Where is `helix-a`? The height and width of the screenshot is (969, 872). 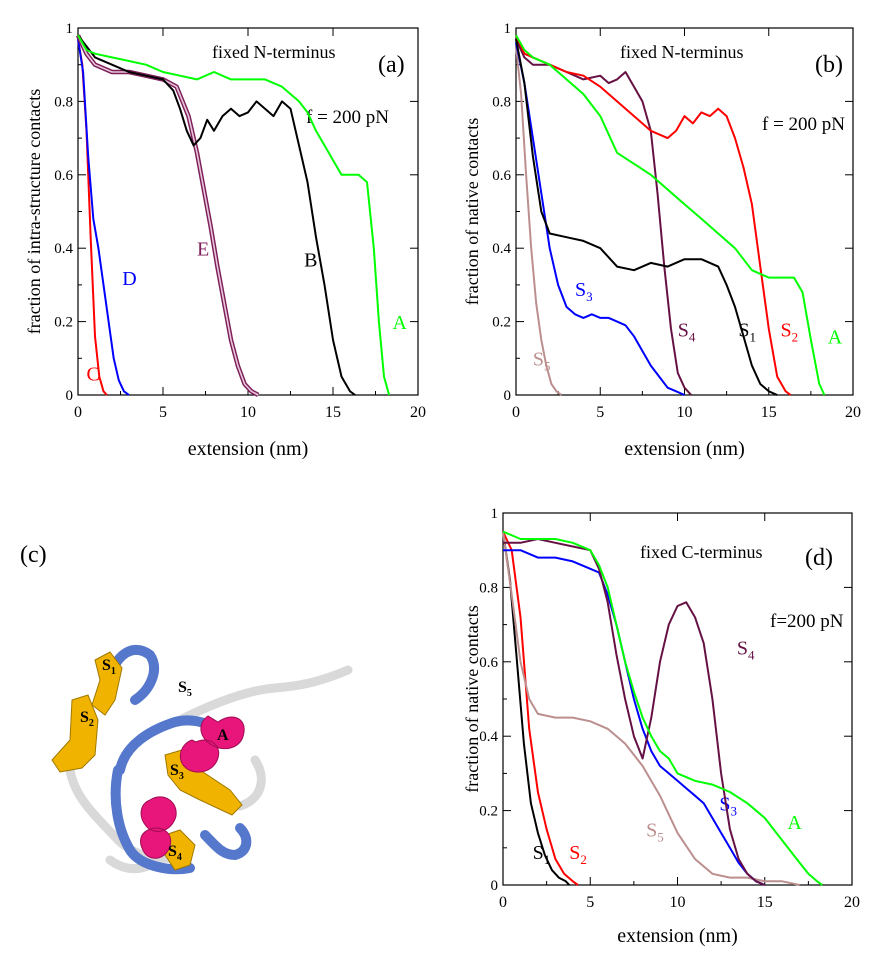
helix-a is located at coordinates (192, 787).